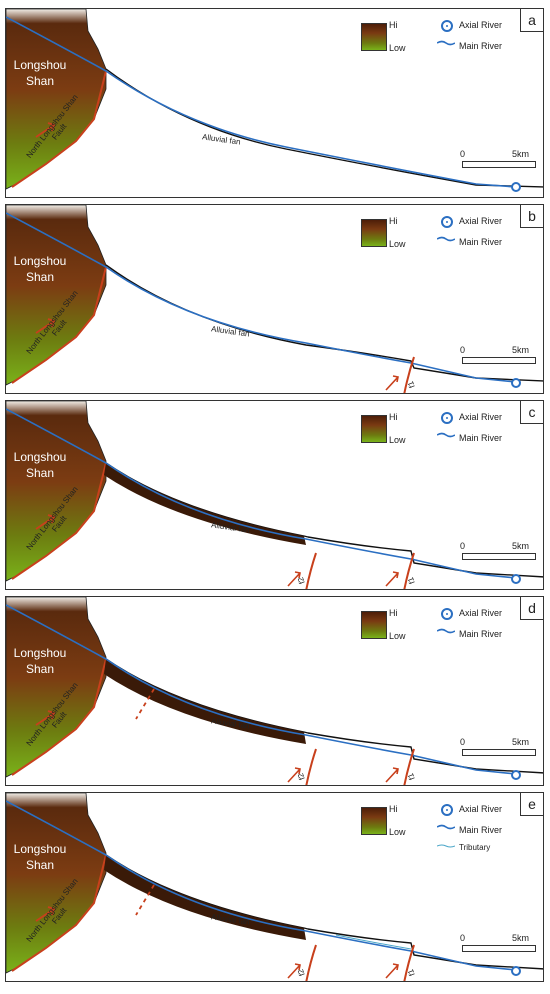  Describe the element at coordinates (531, 608) in the screenshot. I see `panel-letter: d` at that location.